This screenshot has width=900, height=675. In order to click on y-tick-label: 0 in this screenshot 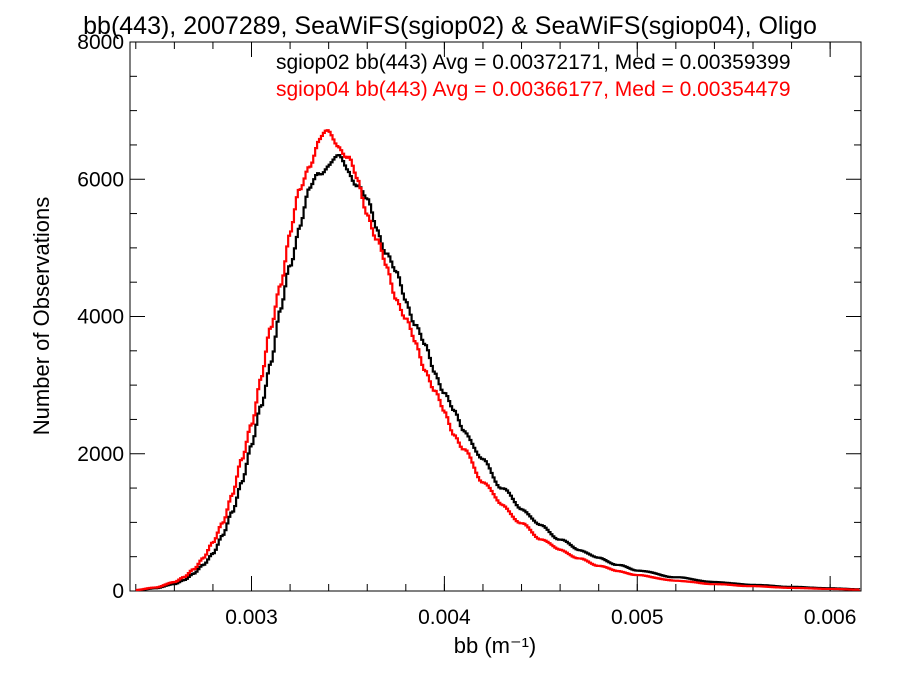, I will do `click(118, 591)`.